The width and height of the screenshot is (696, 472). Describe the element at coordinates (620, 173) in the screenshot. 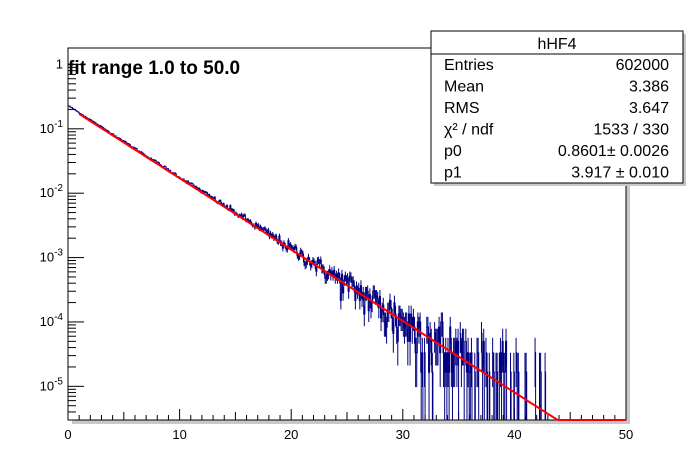

I see `stats-row-value: 3.917 ± 0.010` at that location.